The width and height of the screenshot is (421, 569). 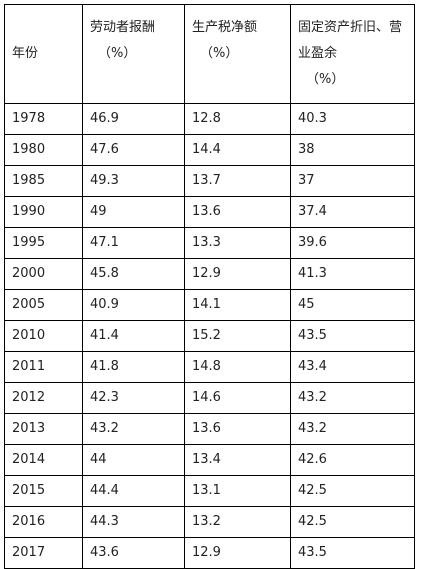 I want to click on cell-year: 2010, so click(x=43, y=336).